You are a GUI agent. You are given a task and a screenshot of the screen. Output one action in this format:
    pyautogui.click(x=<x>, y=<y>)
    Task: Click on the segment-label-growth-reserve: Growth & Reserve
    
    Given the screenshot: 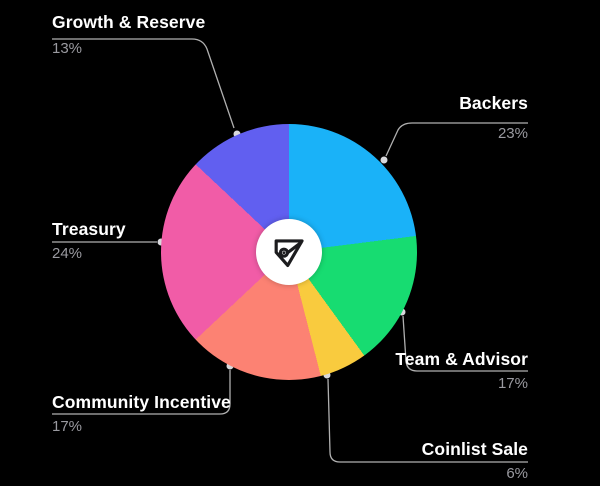 What is the action you would take?
    pyautogui.click(x=129, y=22)
    